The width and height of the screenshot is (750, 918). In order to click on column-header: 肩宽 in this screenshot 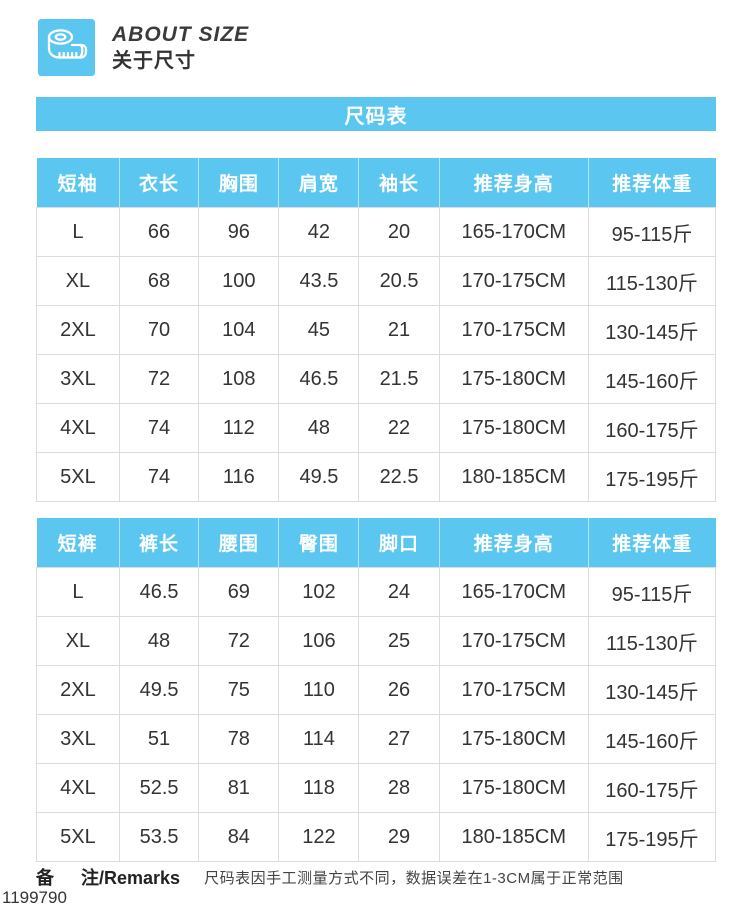, I will do `click(319, 183)`.